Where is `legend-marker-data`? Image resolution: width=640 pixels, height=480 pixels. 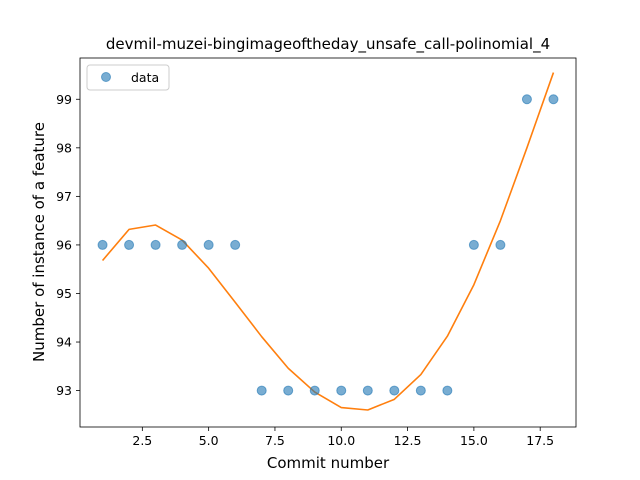 legend-marker-data is located at coordinates (106, 77).